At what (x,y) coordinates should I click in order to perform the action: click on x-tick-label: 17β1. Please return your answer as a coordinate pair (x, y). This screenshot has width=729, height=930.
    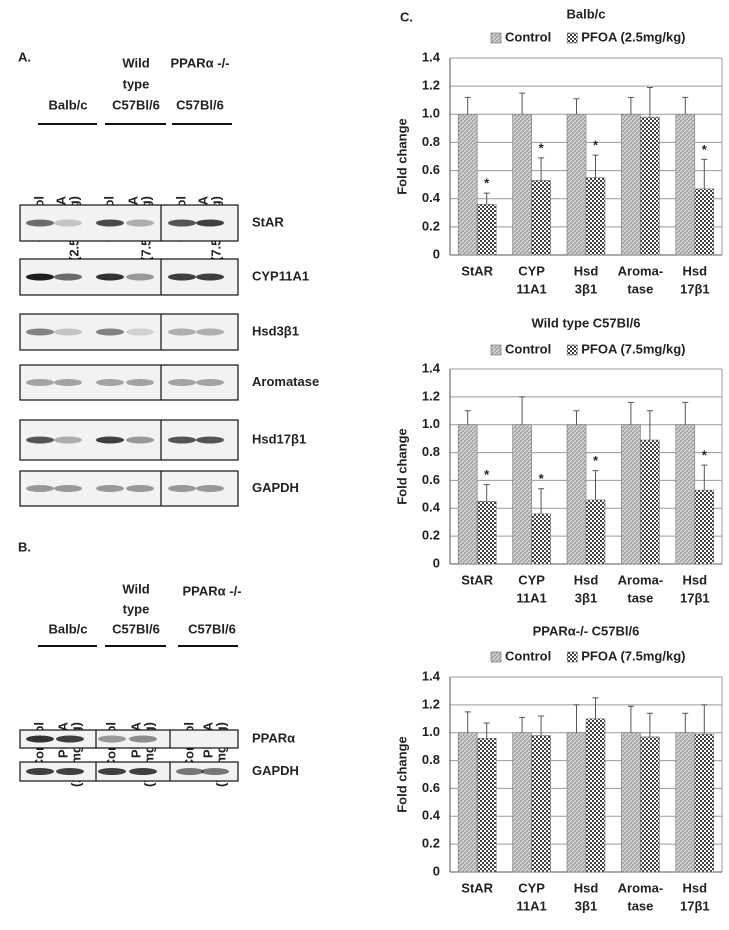
    Looking at the image, I should click on (695, 905).